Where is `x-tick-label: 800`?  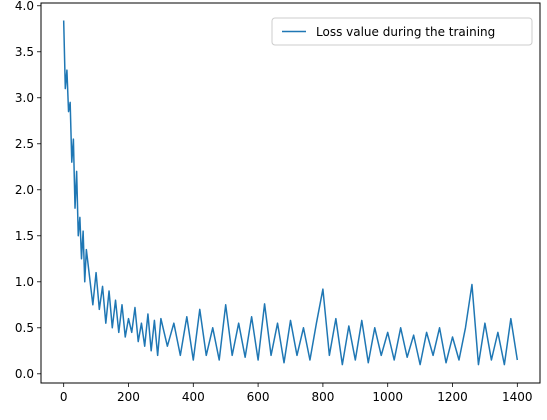 x-tick-label: 800 is located at coordinates (322, 397).